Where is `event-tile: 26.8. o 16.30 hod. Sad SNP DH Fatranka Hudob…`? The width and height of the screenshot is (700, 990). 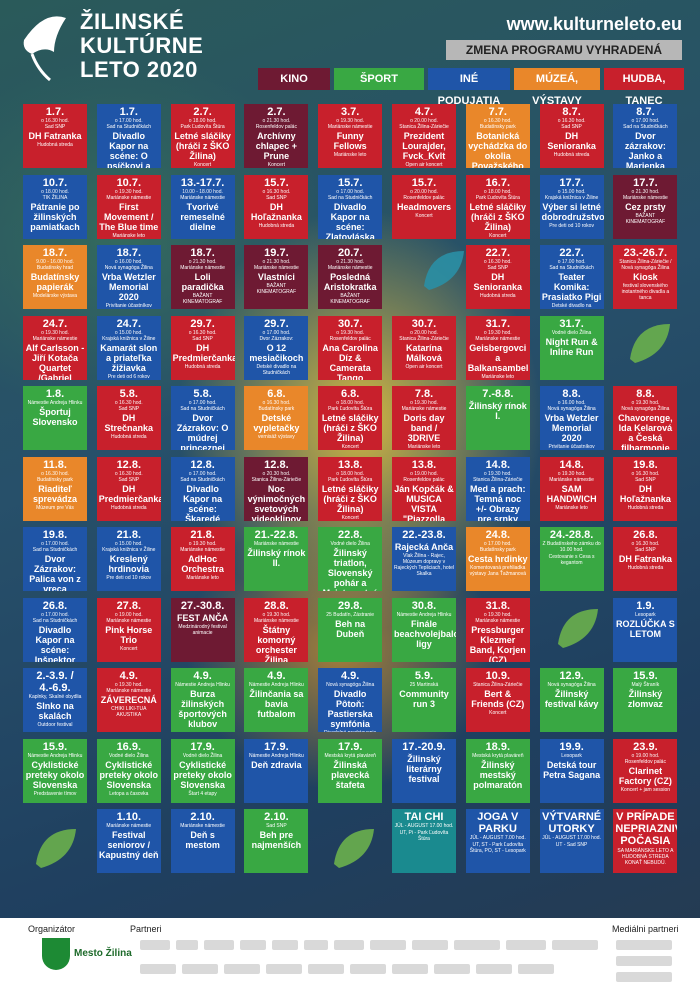
event-tile: 26.8. o 16.30 hod. Sad SNP DH Fatranka Hudob… is located at coordinates (645, 559).